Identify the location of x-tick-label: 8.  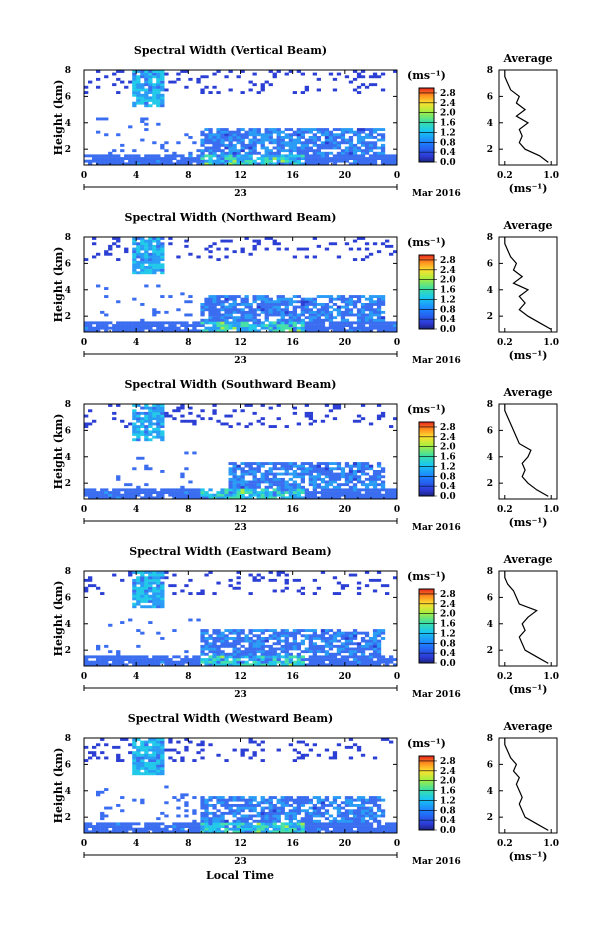
(188, 343).